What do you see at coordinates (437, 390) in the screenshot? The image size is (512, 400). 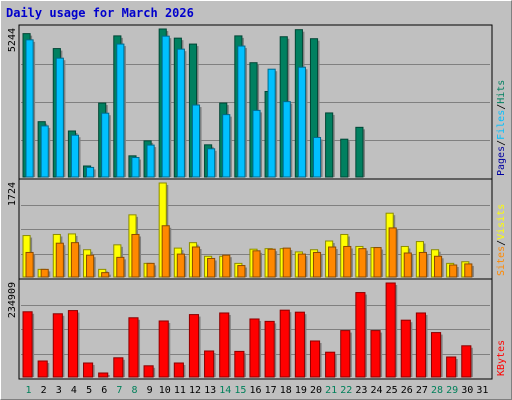 I see `x-tick-label-day-28: 28` at bounding box center [437, 390].